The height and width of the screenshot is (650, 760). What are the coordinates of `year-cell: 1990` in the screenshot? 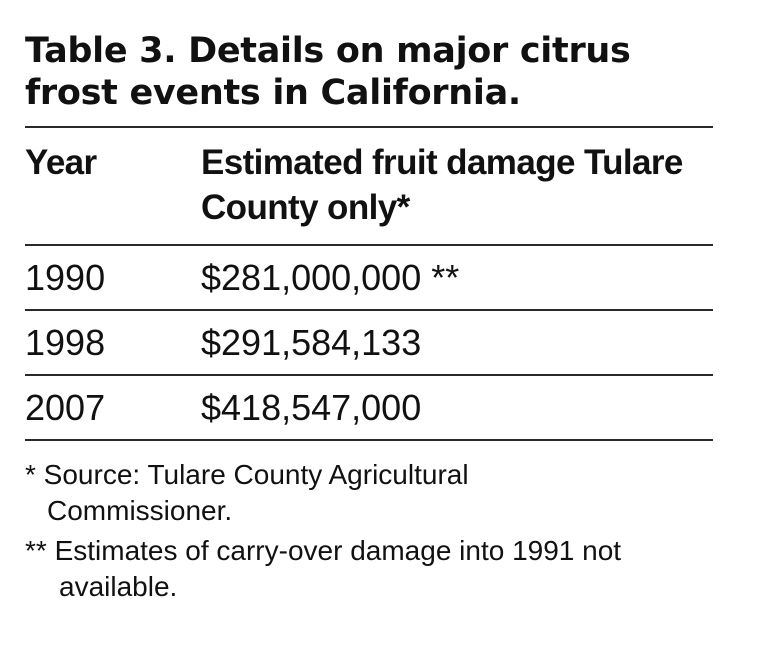 It's located at (113, 278).